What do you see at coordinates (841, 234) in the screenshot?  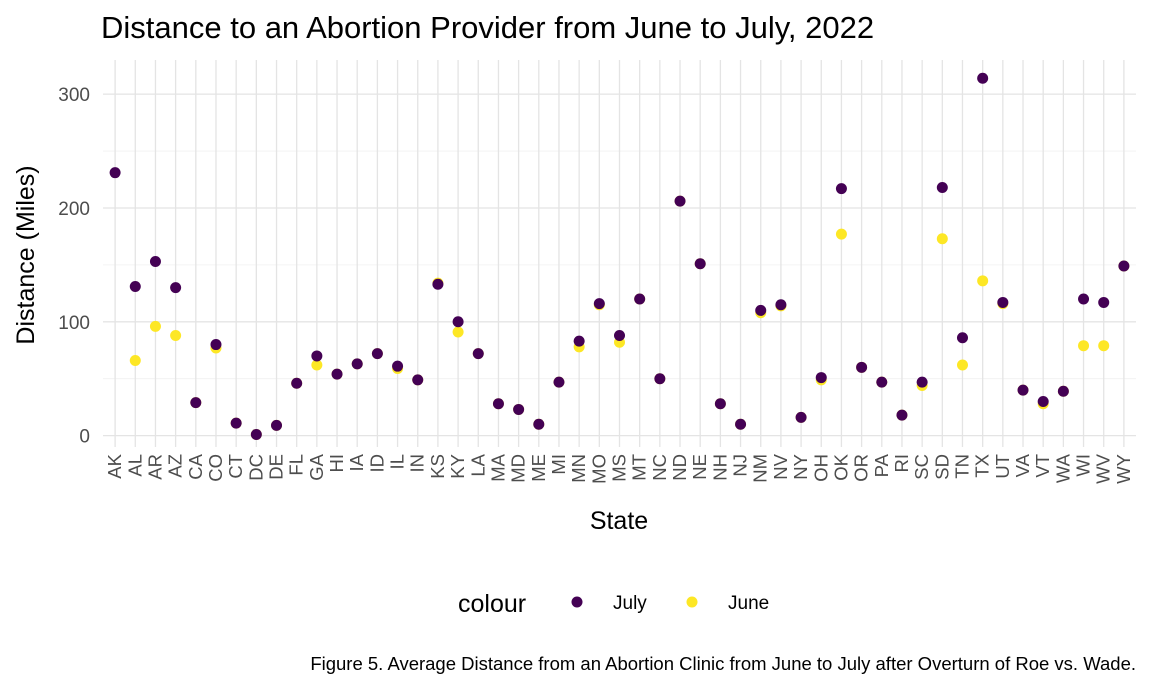 I see `point-june-ok` at bounding box center [841, 234].